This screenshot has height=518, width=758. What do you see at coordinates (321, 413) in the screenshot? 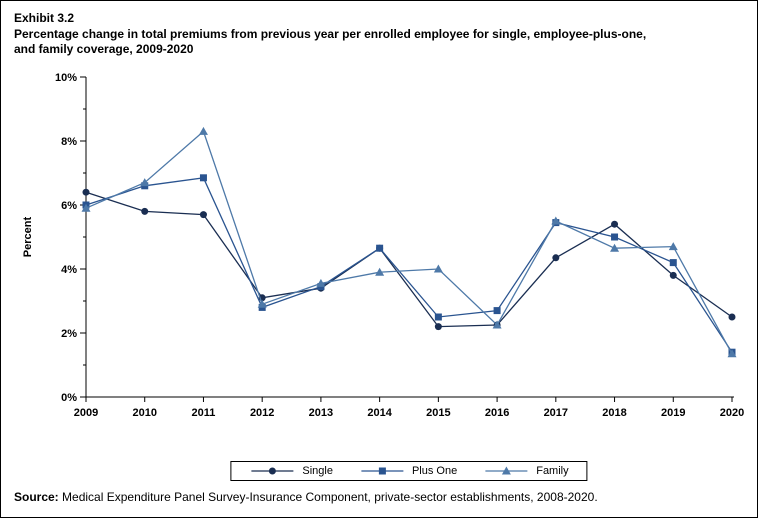
I see `x-tick-label: 2013` at bounding box center [321, 413].